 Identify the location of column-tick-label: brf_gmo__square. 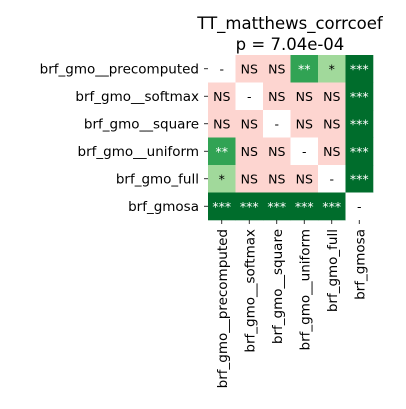
(278, 286).